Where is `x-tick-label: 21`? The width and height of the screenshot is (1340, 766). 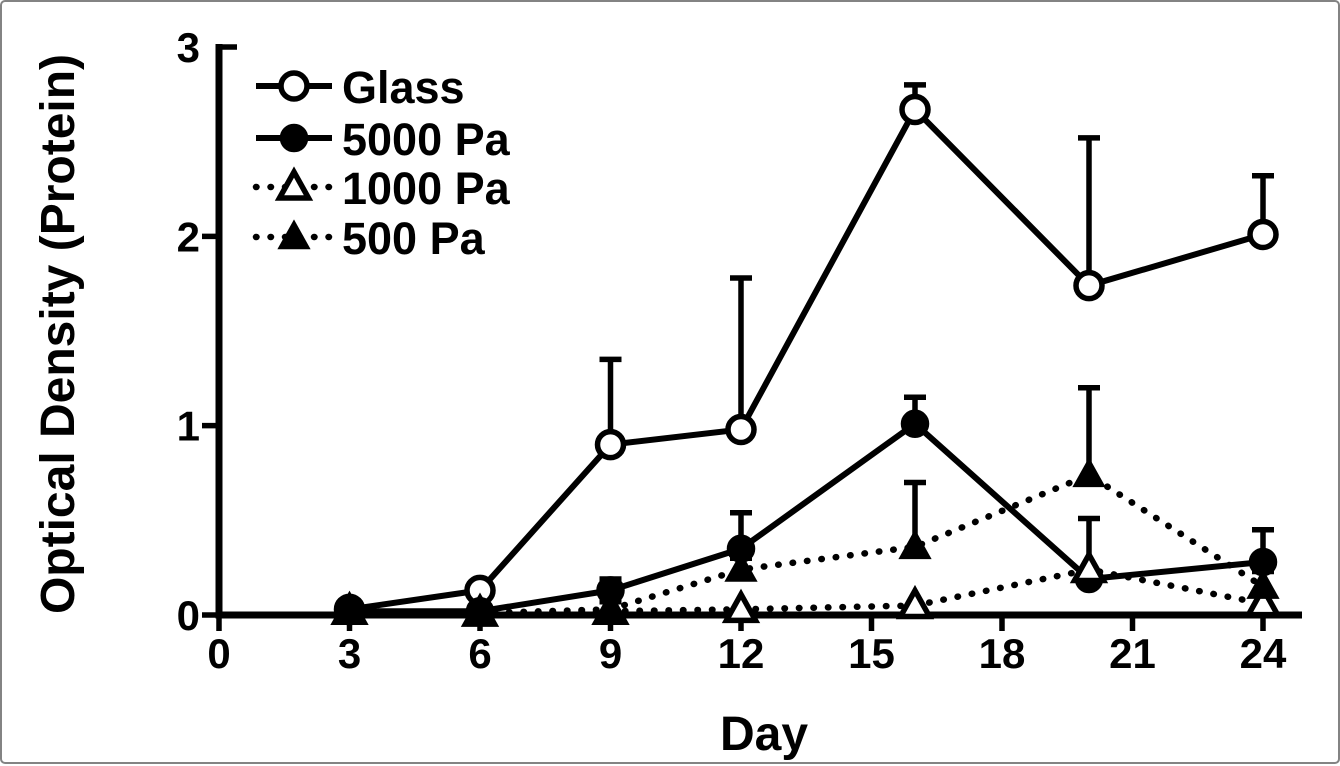 x-tick-label: 21 is located at coordinates (1132, 653).